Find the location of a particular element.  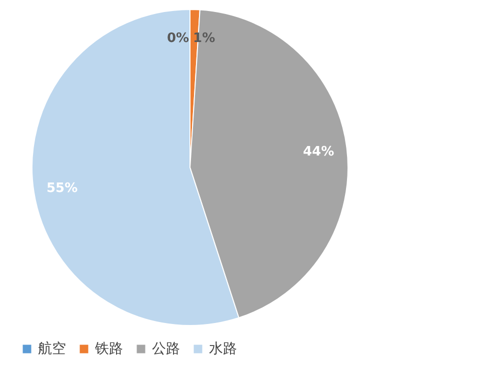

text: 0% is located at coordinates (178, 38).